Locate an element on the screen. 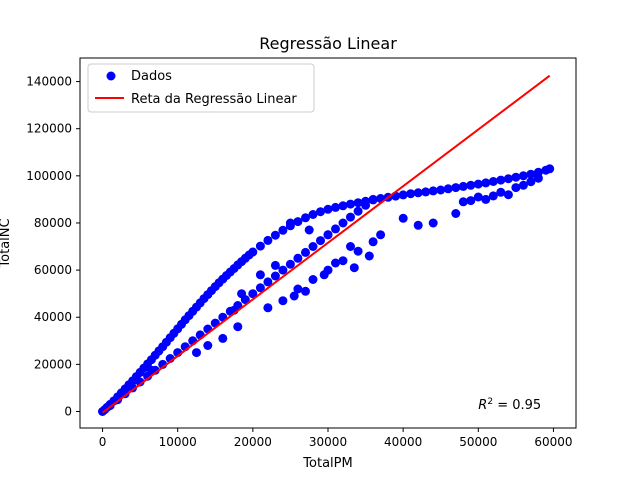 The width and height of the screenshot is (640, 480). r-squared-exponent: 2 is located at coordinates (490, 402).